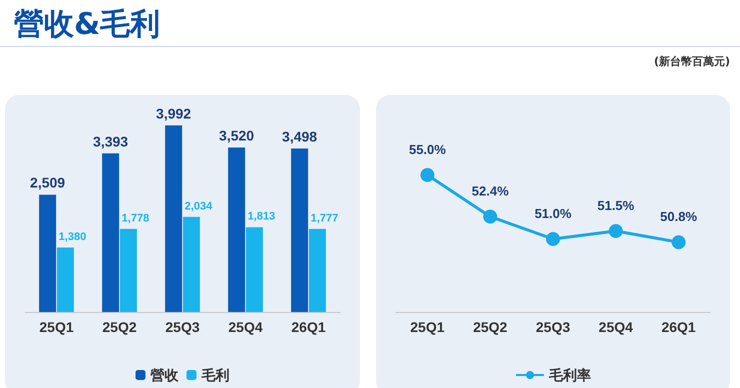 Image resolution: width=740 pixels, height=388 pixels. What do you see at coordinates (616, 205) in the screenshot?
I see `data-label: 51.5%` at bounding box center [616, 205].